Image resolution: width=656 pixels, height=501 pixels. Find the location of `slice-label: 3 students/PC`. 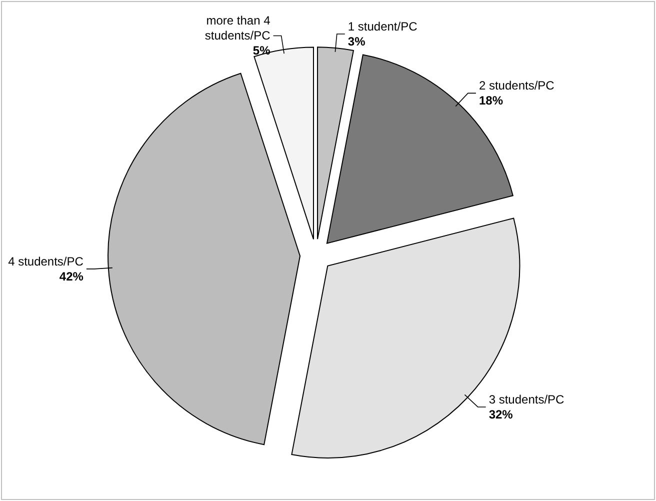

slice-label: 3 students/PC is located at coordinates (526, 399).